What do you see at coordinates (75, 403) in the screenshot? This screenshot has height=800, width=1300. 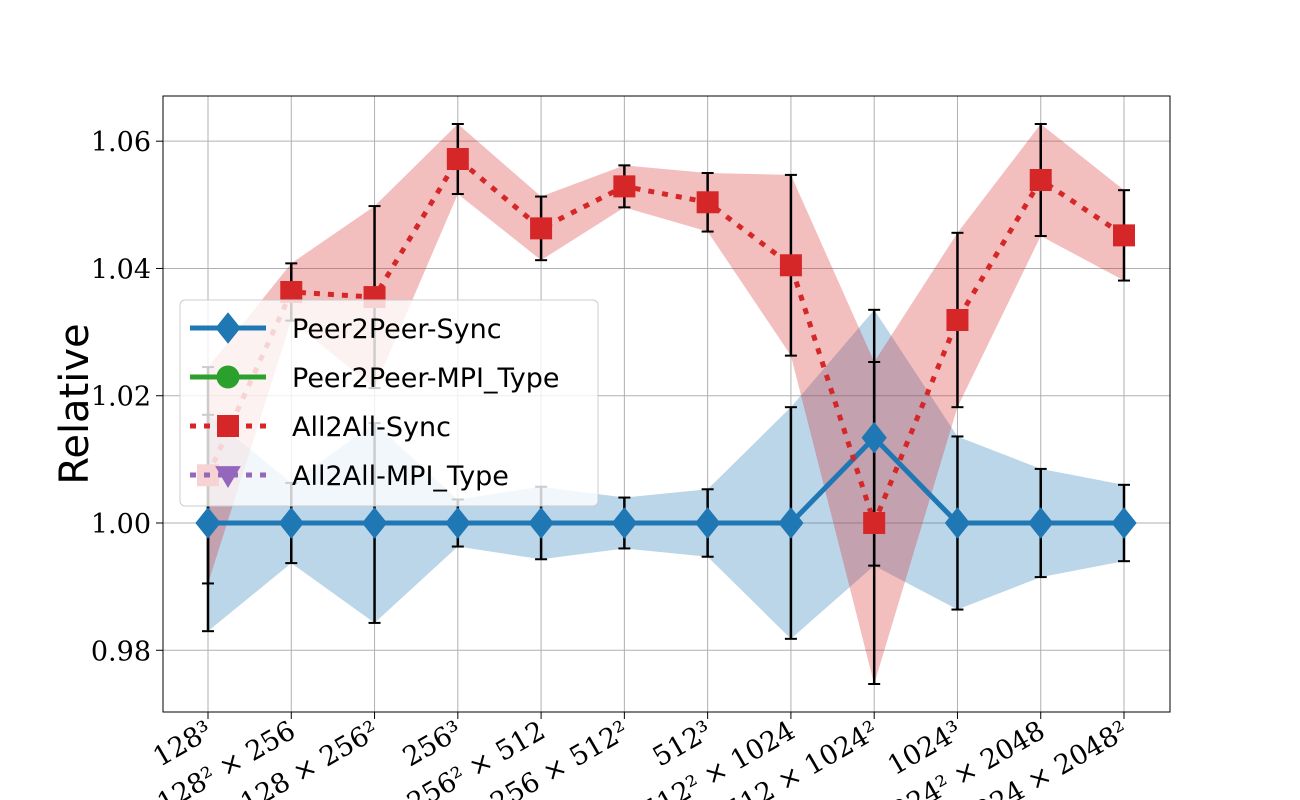 I see `y-axis-label: Relative` at bounding box center [75, 403].